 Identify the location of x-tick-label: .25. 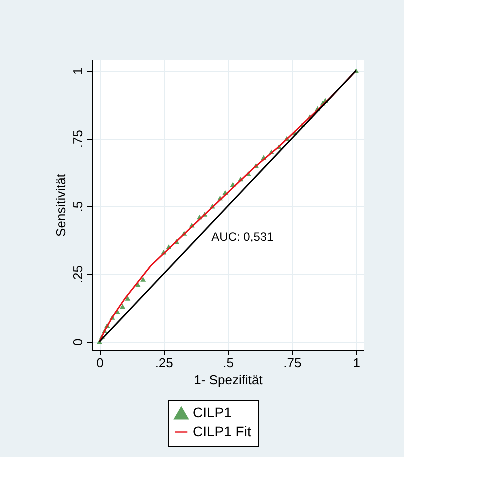
(164, 363).